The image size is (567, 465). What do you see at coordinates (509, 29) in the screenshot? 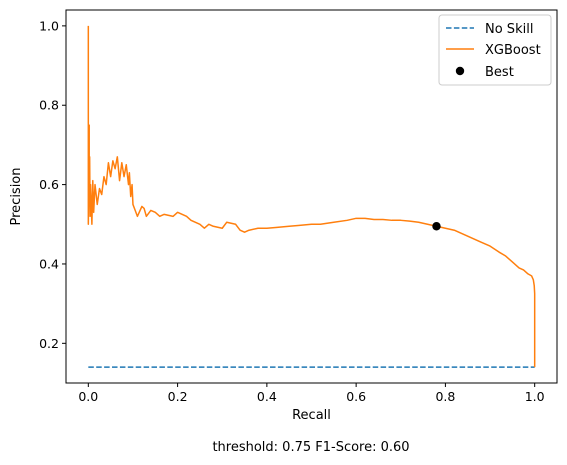
I see `legend-no-skill-label: No Skill` at bounding box center [509, 29].